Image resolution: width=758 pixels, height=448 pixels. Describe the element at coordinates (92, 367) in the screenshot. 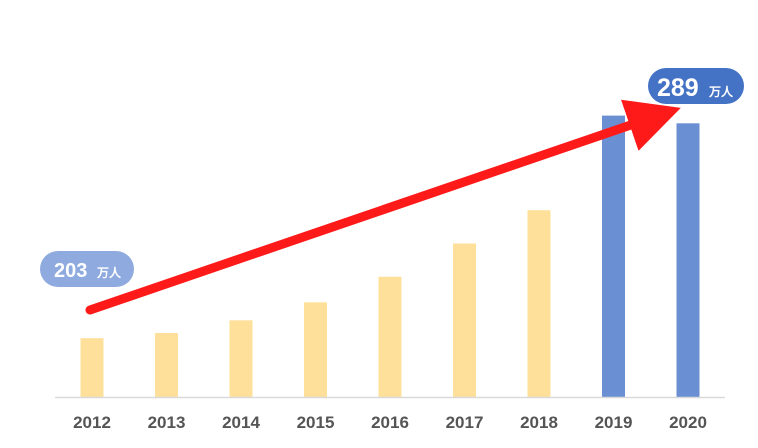

I see `bar-2012` at that location.